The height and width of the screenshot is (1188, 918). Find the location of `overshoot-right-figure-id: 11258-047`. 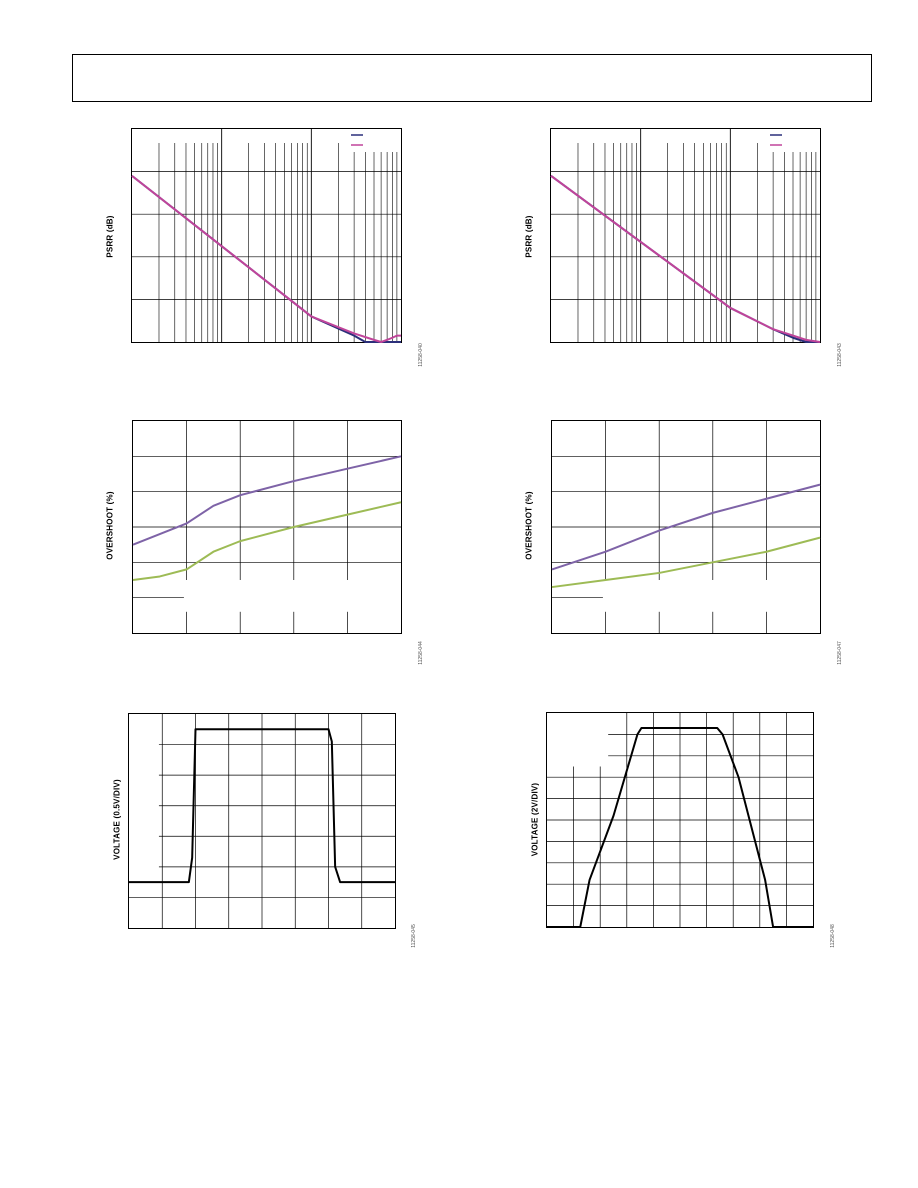

overshoot-right-figure-id: 11258-047 is located at coordinates (840, 653).